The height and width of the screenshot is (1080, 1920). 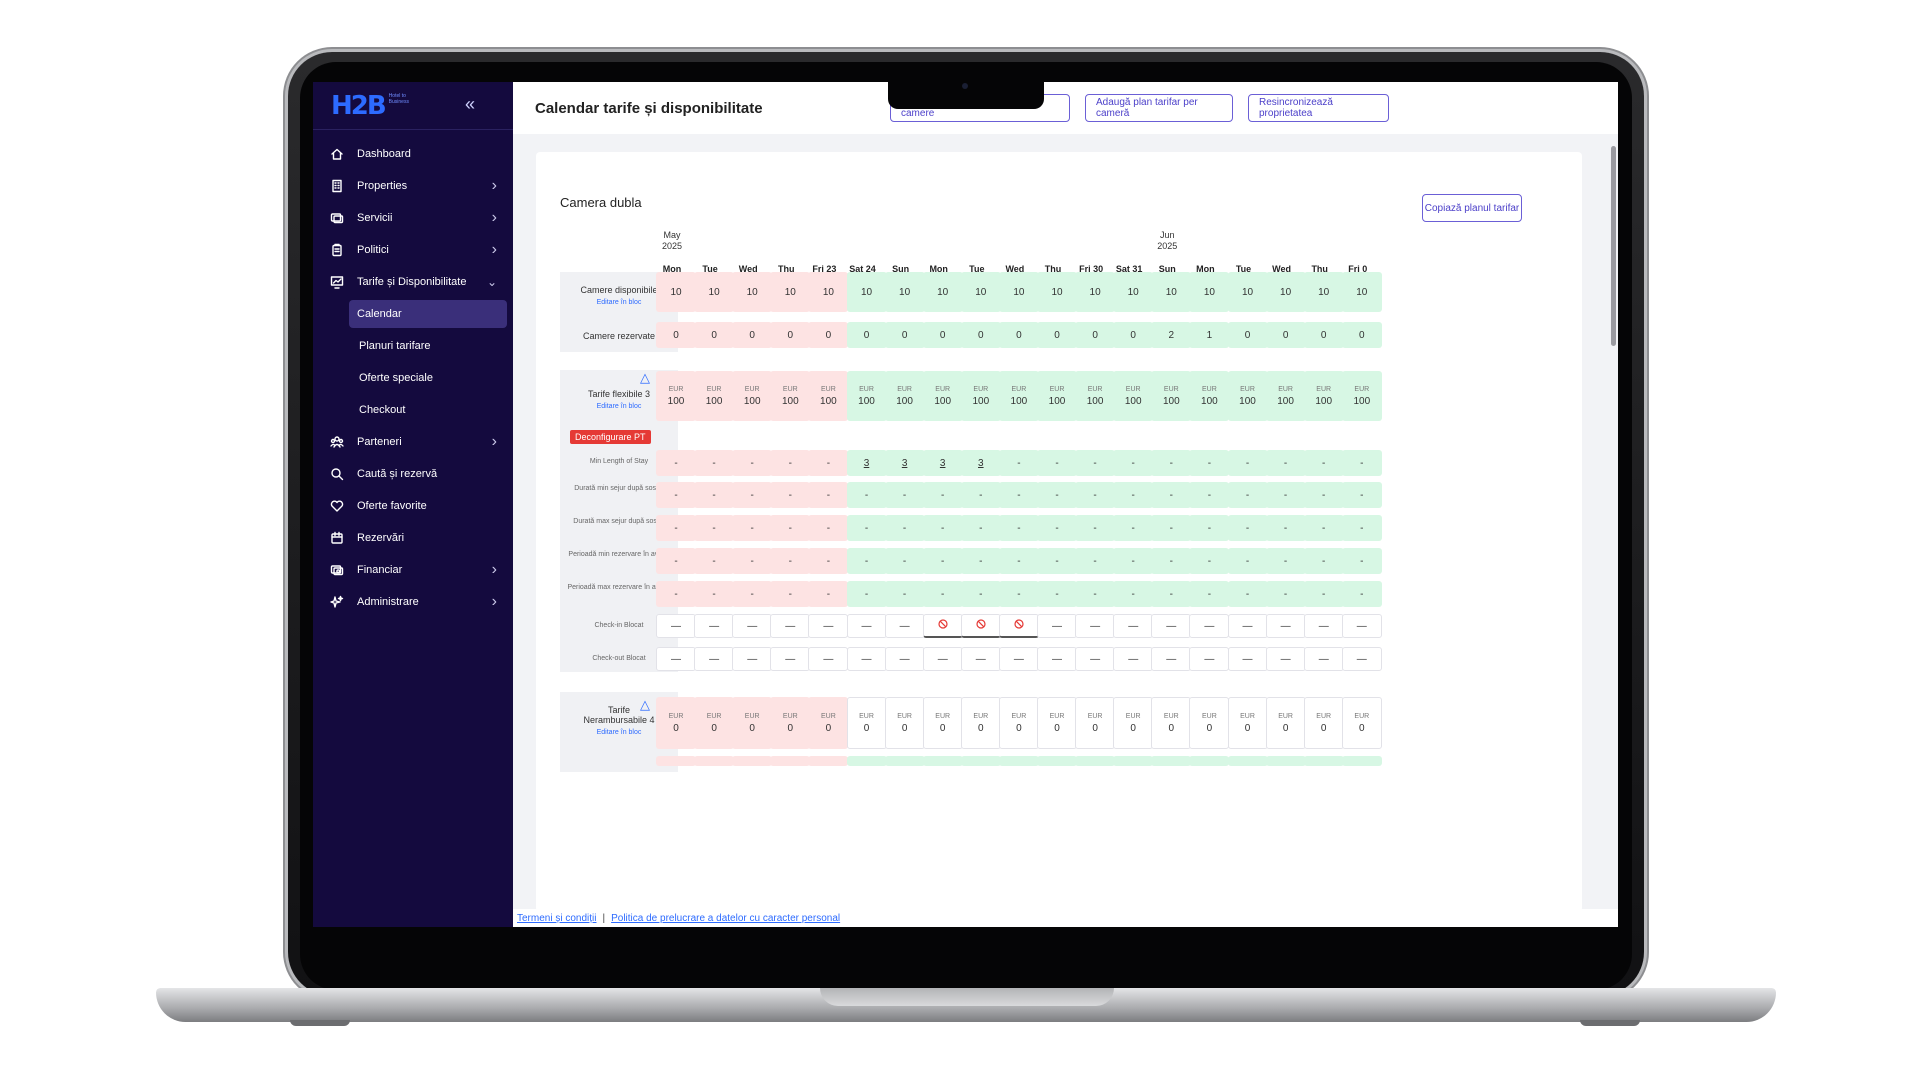 I want to click on day-header: Fri 0, so click(x=1358, y=269).